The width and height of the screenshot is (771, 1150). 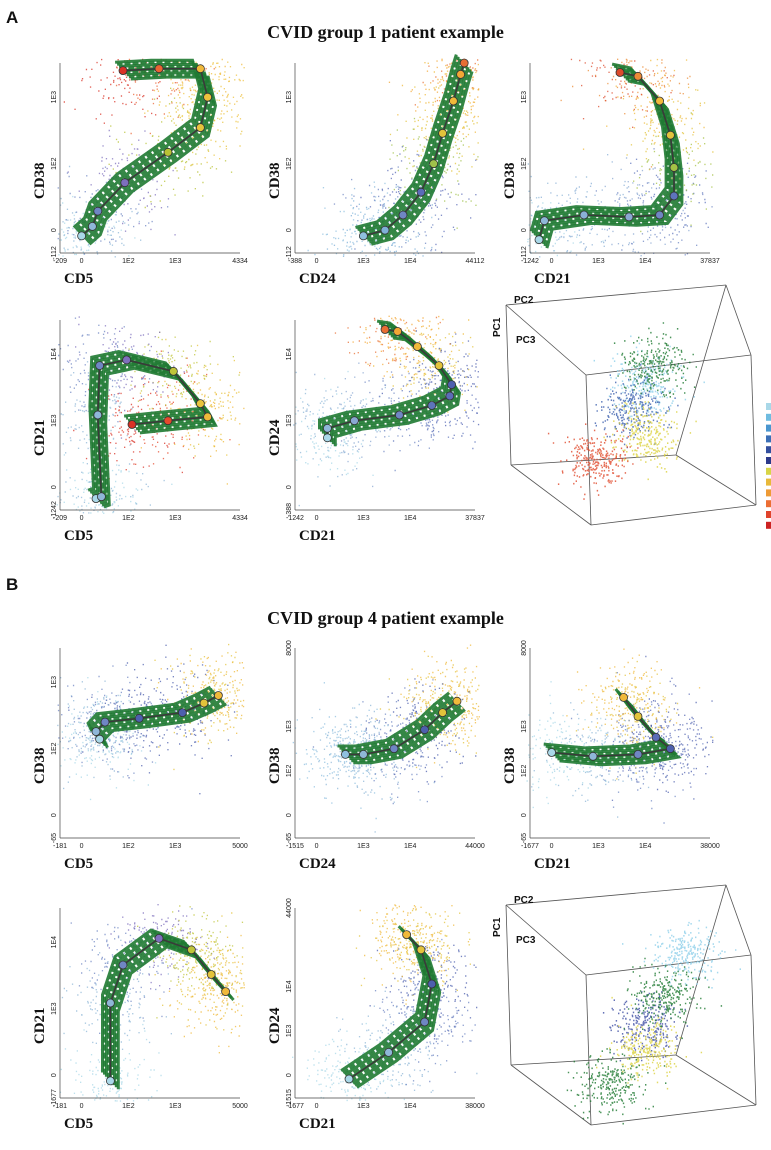 I want to click on panel-a-title: CVID group 1 patient example, so click(x=385, y=32).